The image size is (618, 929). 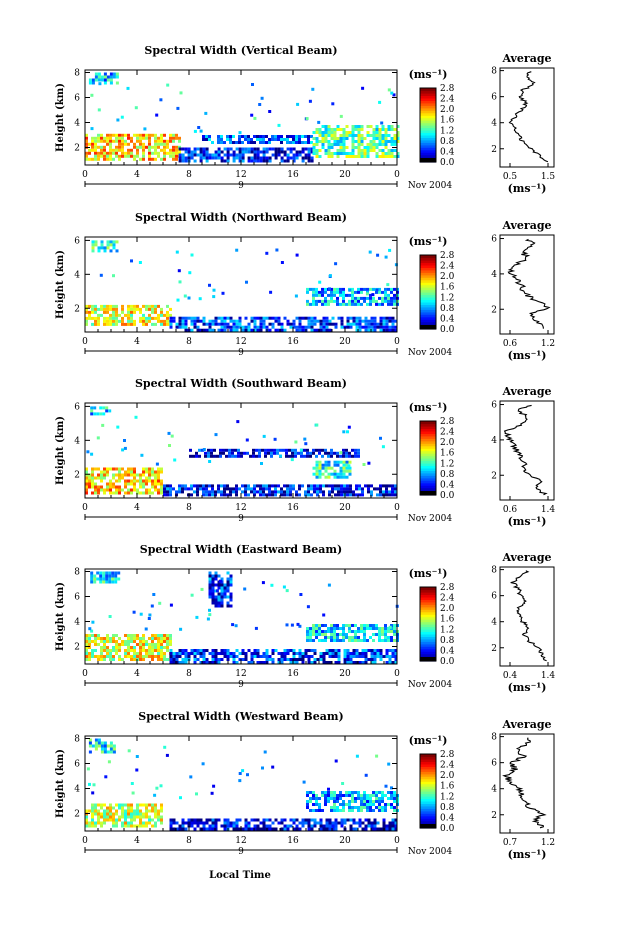 I want to click on colorbar-tick-label: 0.4, so click(x=447, y=485).